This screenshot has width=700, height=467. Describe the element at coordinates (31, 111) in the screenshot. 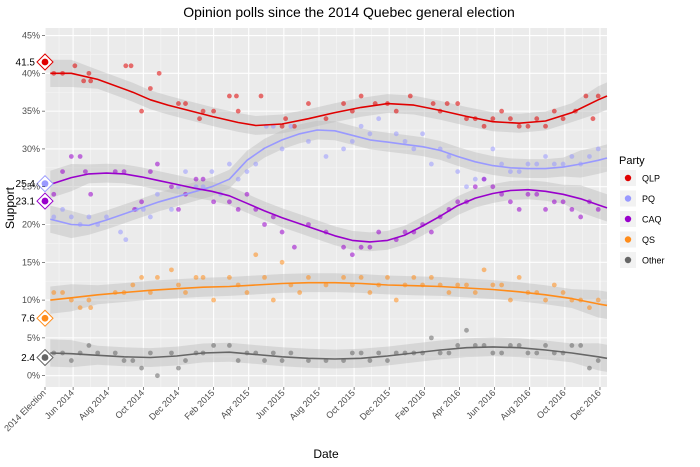

I see `y-tick-label: 35%` at that location.